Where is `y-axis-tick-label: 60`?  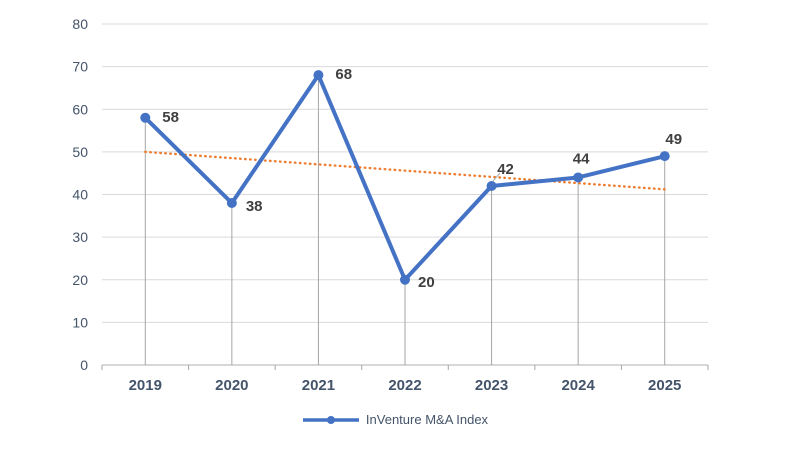
y-axis-tick-label: 60 is located at coordinates (80, 109).